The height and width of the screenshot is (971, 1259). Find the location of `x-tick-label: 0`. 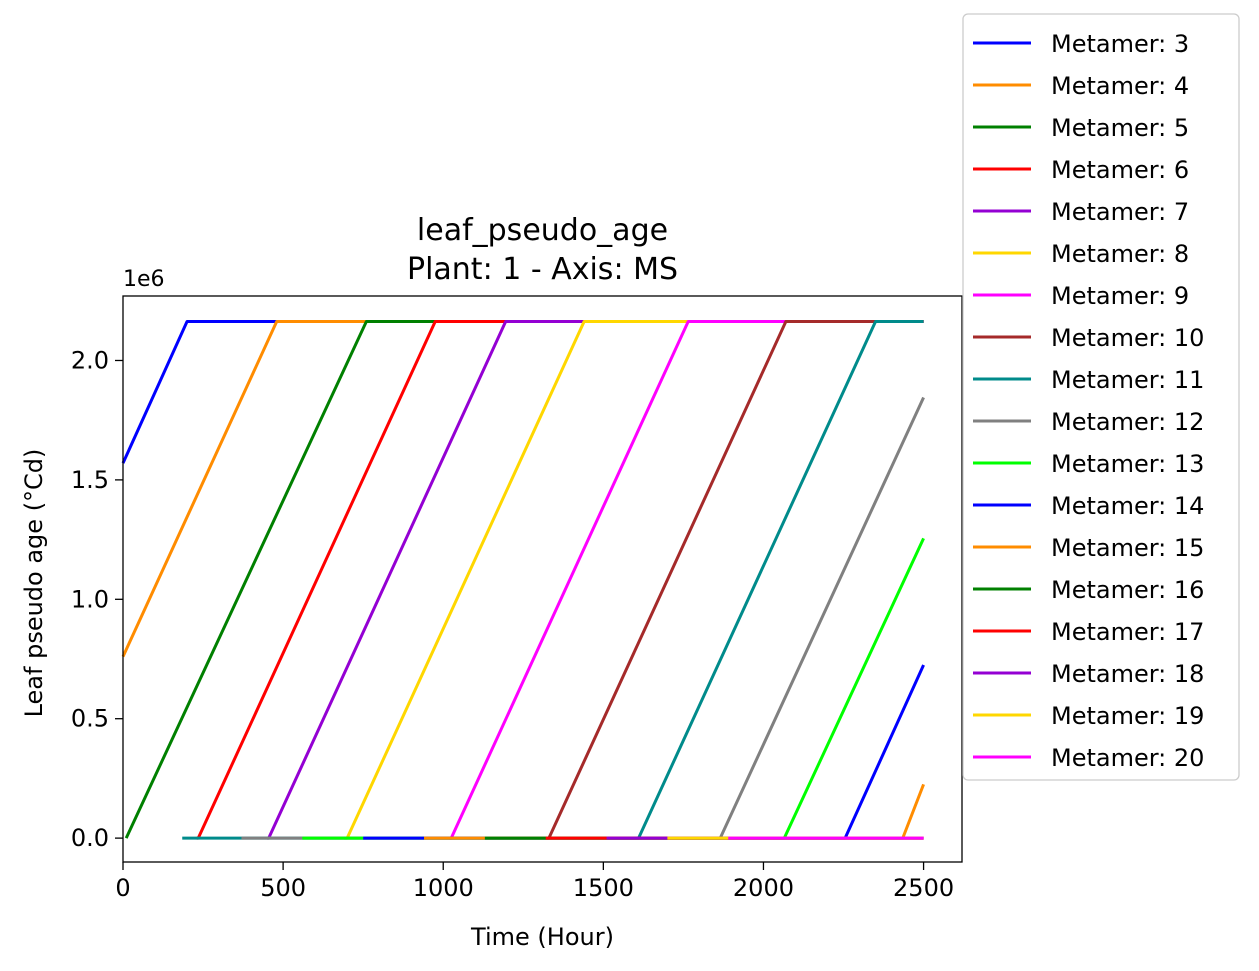

x-tick-label: 0 is located at coordinates (122, 888).